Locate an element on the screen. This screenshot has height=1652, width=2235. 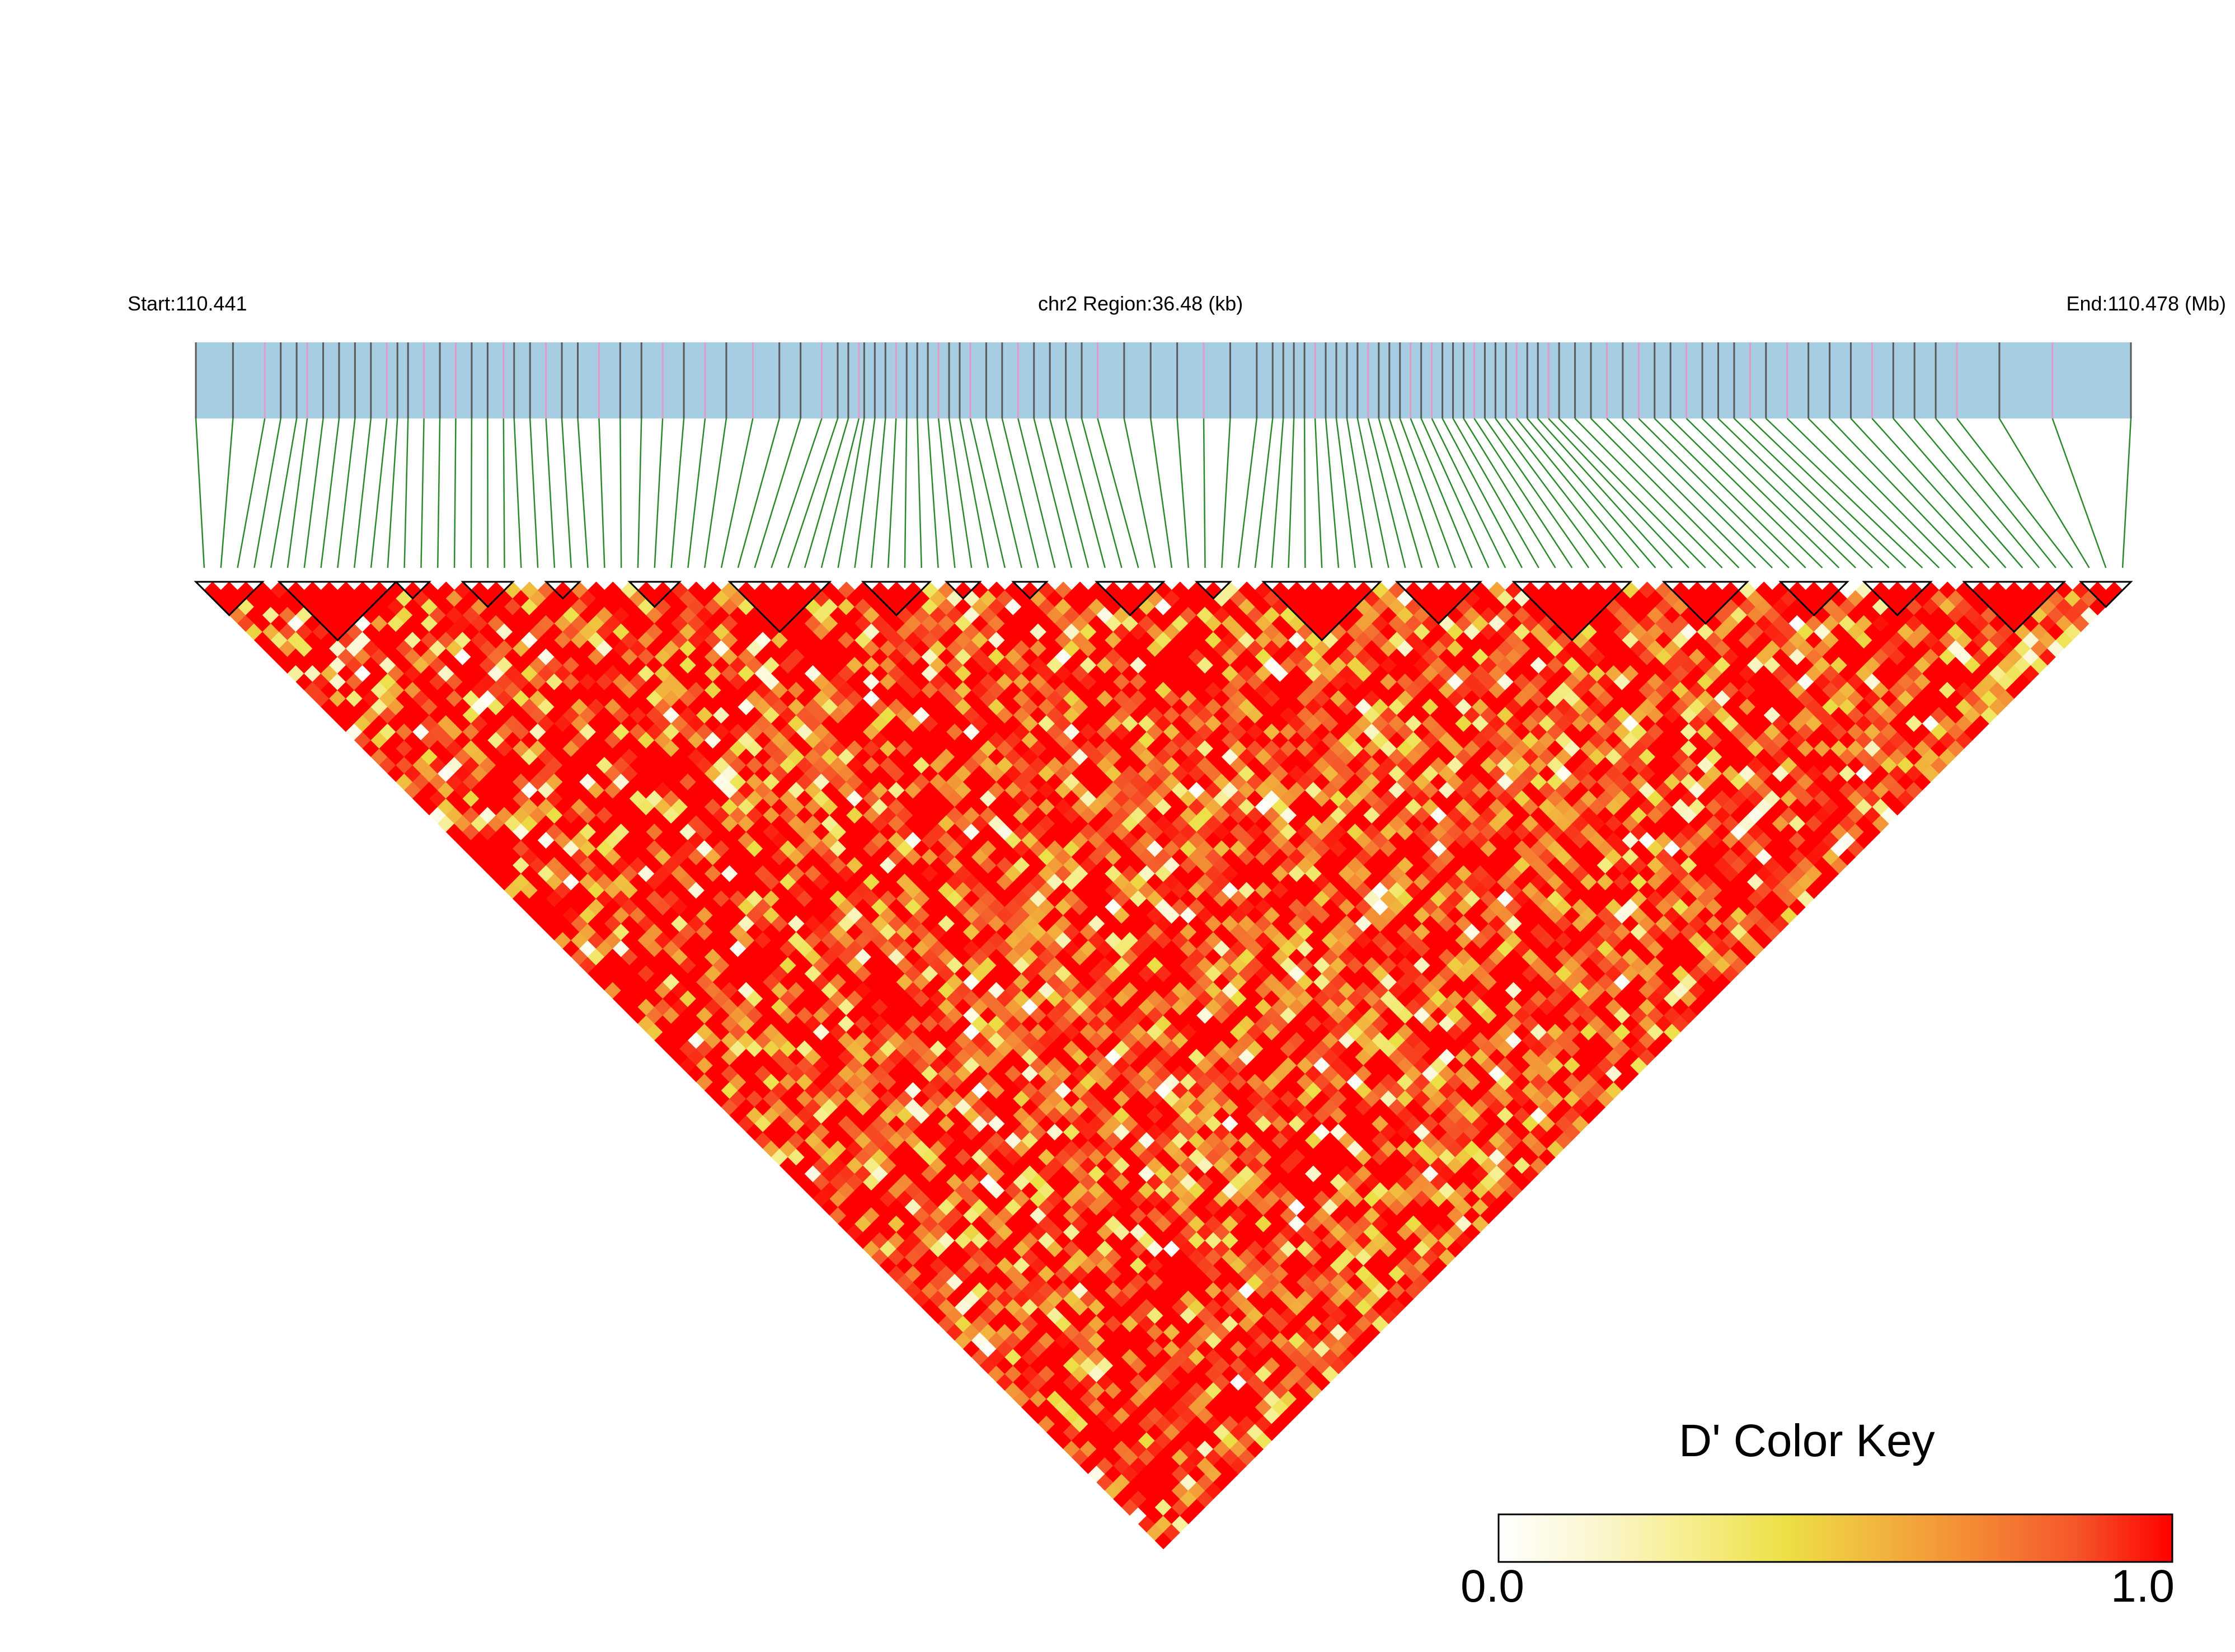
snp-connector-lines is located at coordinates (1163, 493).